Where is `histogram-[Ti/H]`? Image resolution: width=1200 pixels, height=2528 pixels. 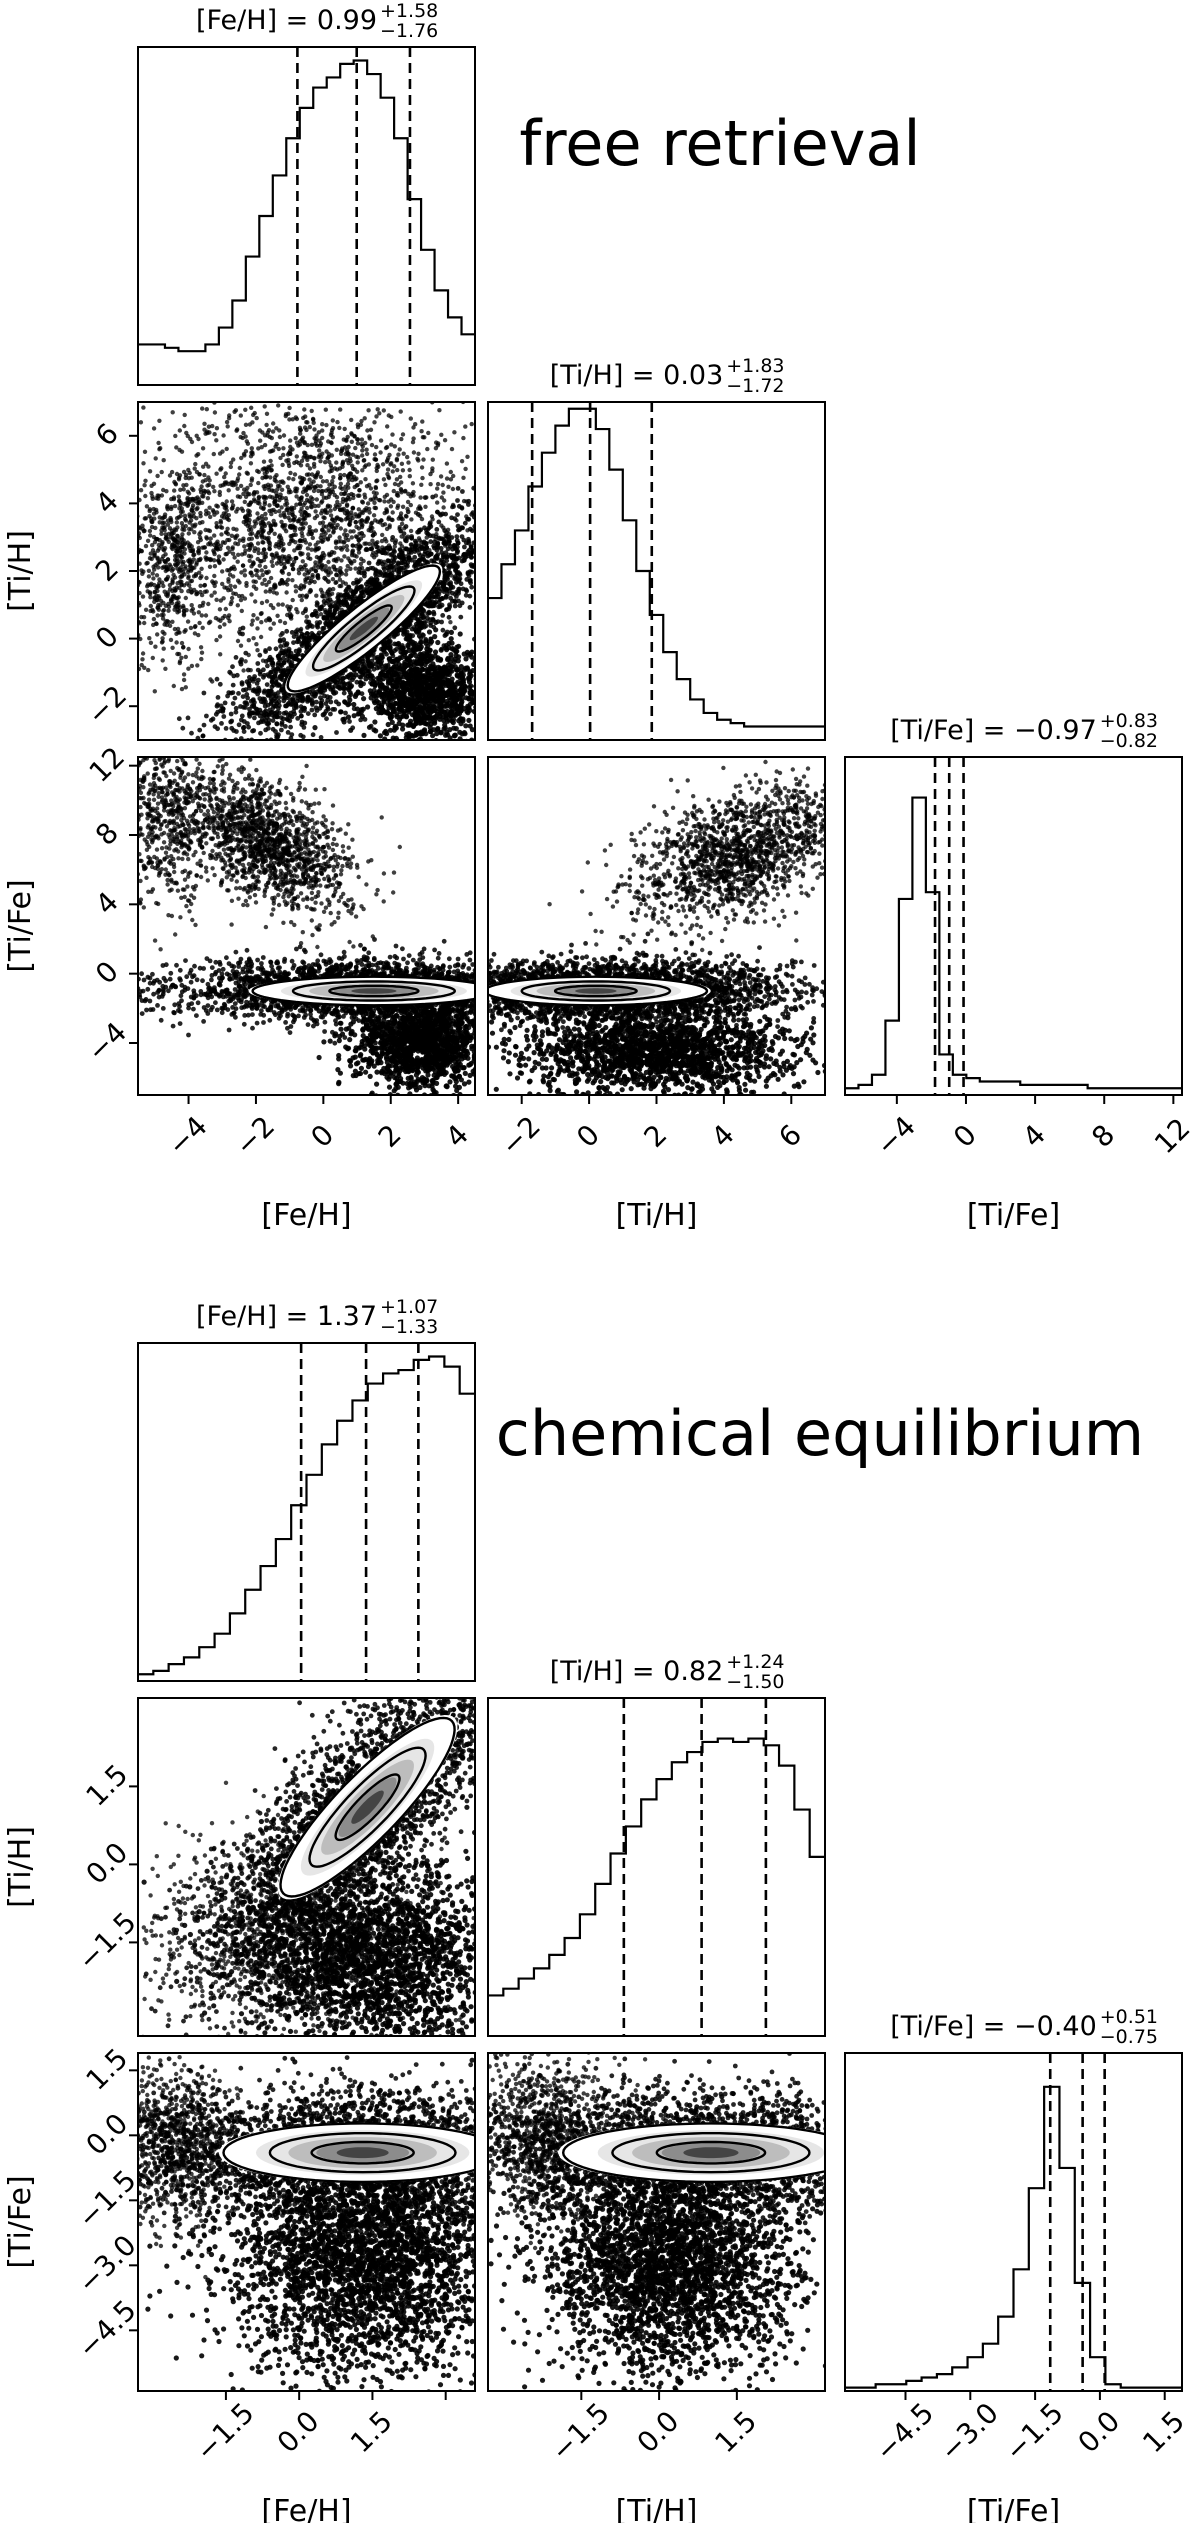
histogram-[Ti/H] is located at coordinates (656, 1867).